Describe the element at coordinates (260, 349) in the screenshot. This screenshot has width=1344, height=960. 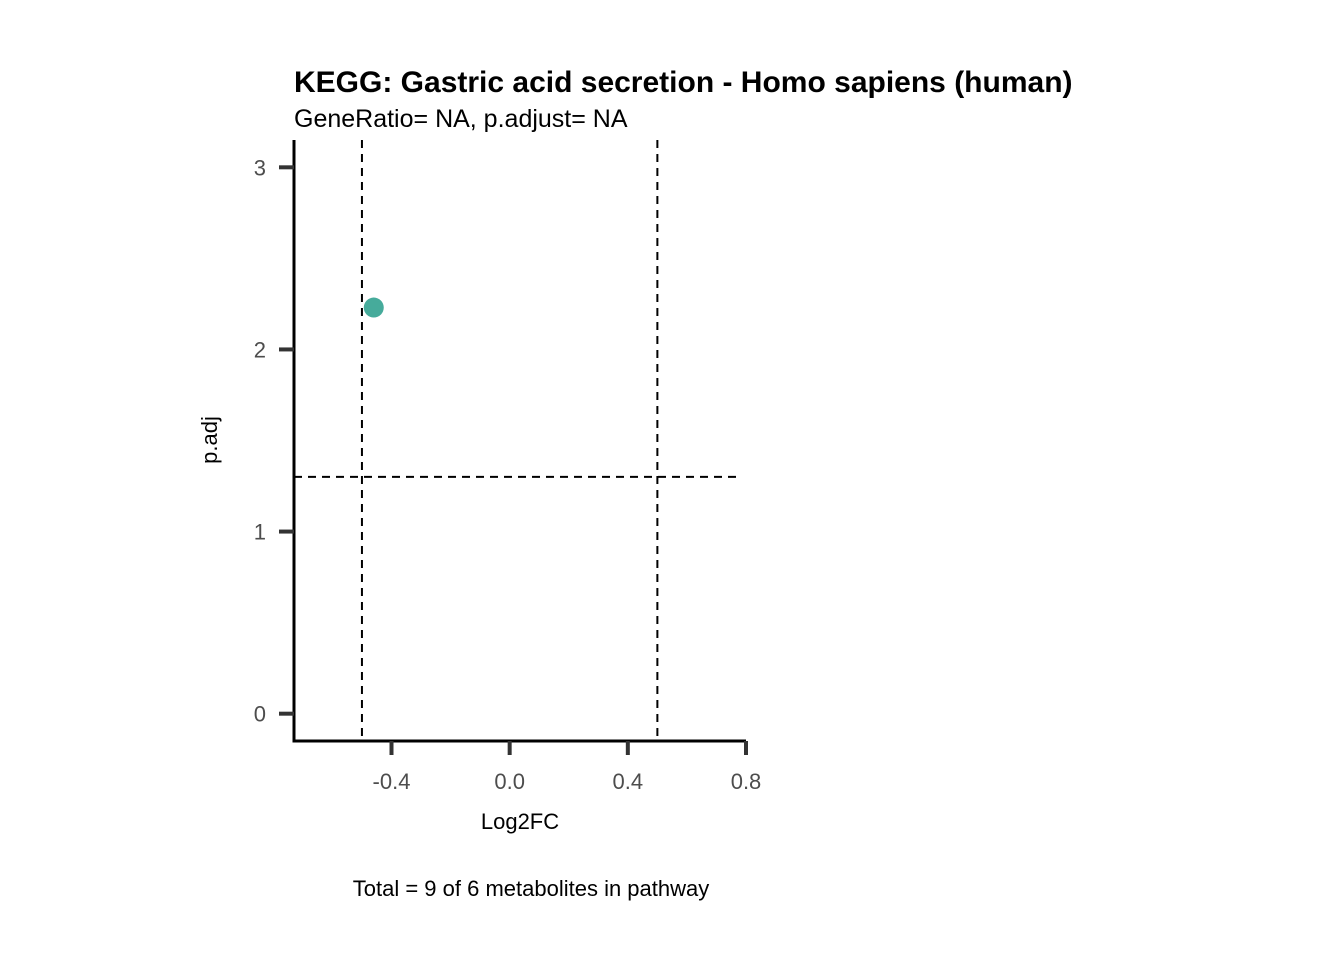
I see `y-tick-label-2: 2` at that location.